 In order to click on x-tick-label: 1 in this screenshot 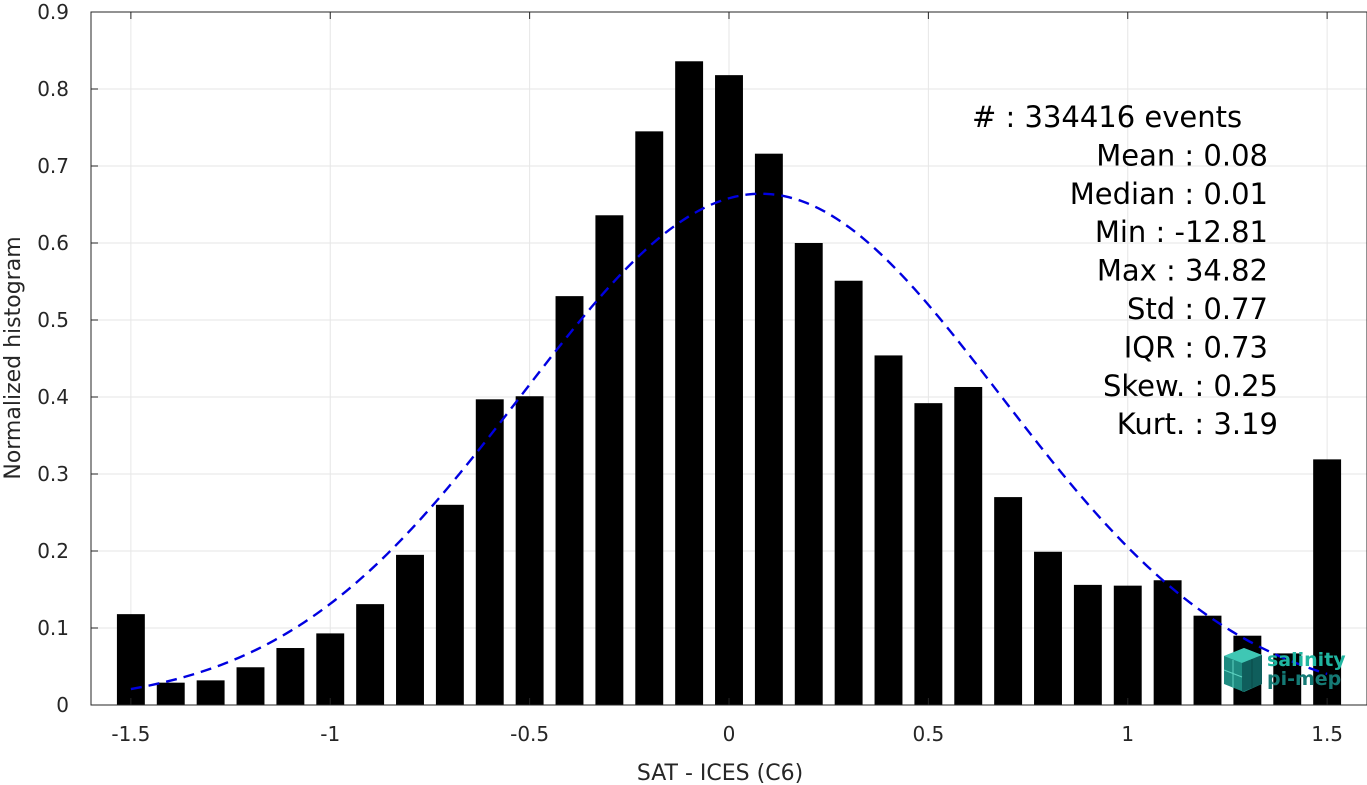, I will do `click(1127, 734)`.